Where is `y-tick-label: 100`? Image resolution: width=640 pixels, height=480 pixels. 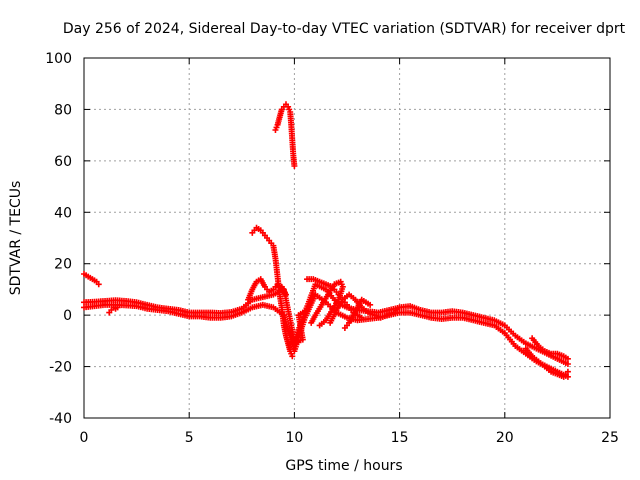
y-tick-label: 100 is located at coordinates (58, 59).